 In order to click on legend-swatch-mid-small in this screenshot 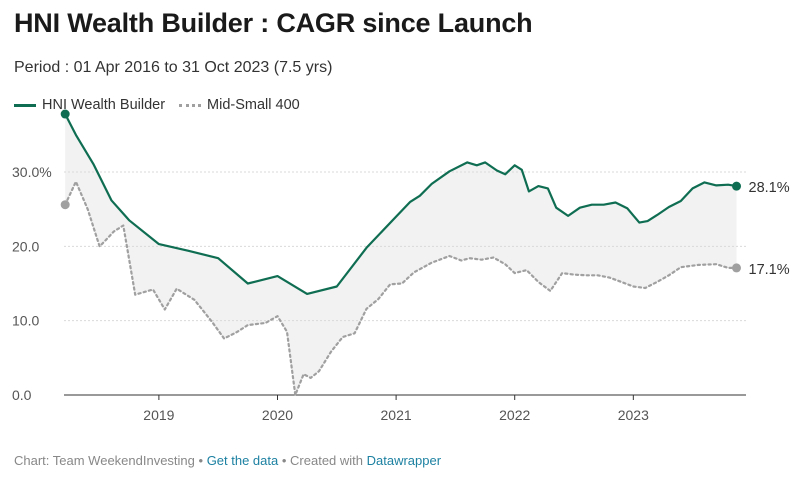, I will do `click(190, 105)`.